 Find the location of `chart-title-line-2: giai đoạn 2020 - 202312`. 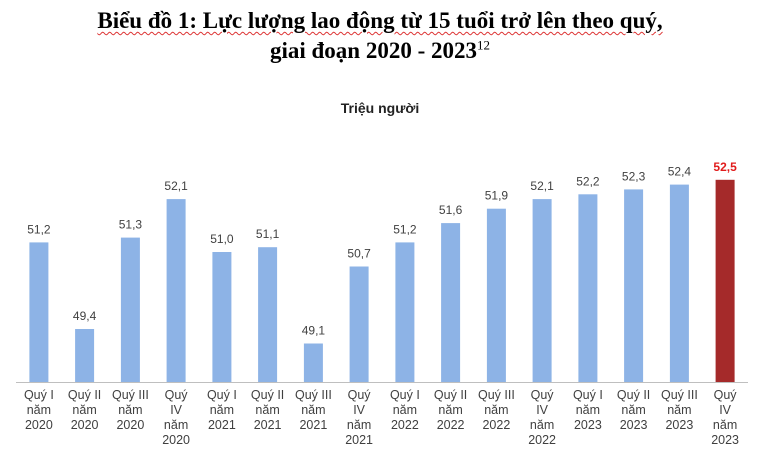

chart-title-line-2: giai đoạn 2020 - 202312 is located at coordinates (380, 51).